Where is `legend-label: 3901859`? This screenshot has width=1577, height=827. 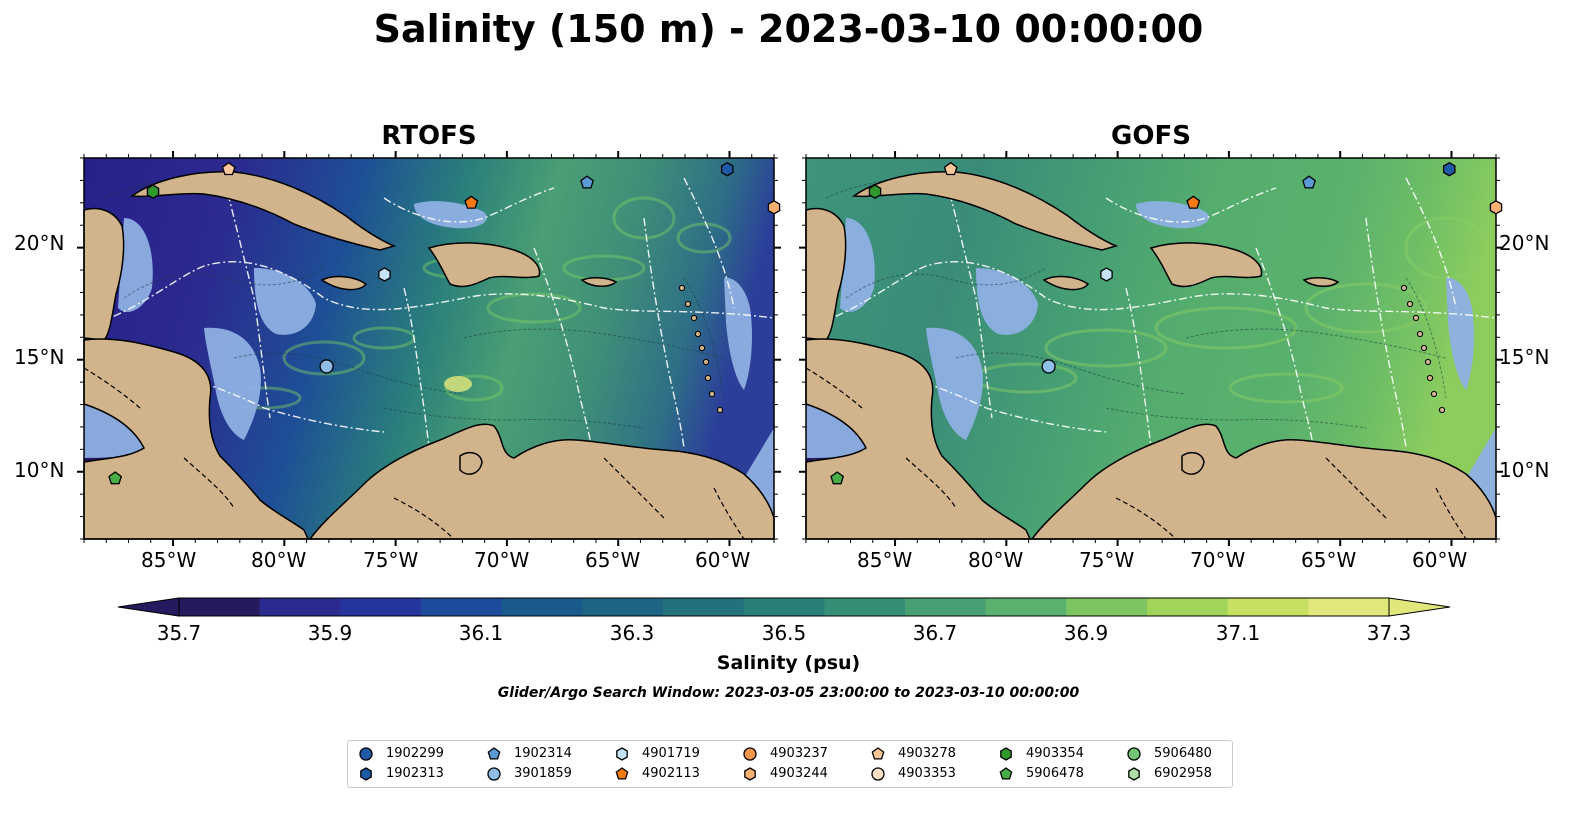
legend-label: 3901859 is located at coordinates (543, 773).